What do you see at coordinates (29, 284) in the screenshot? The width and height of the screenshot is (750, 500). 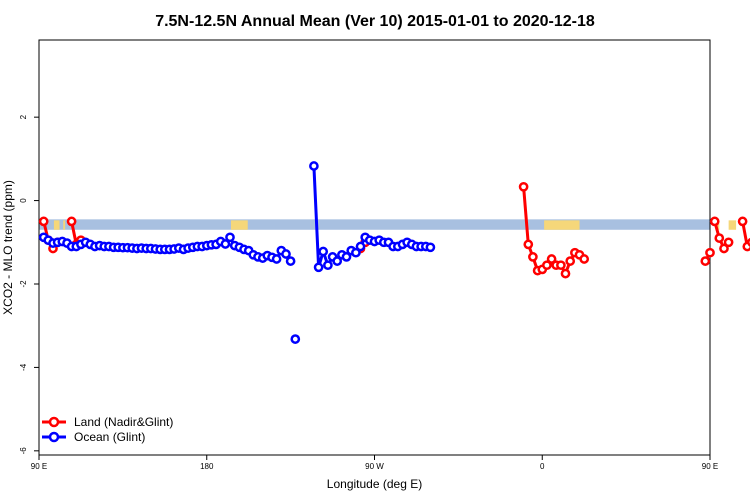 I see `y-axis: 2 0 -2 -4 -6` at bounding box center [29, 284].